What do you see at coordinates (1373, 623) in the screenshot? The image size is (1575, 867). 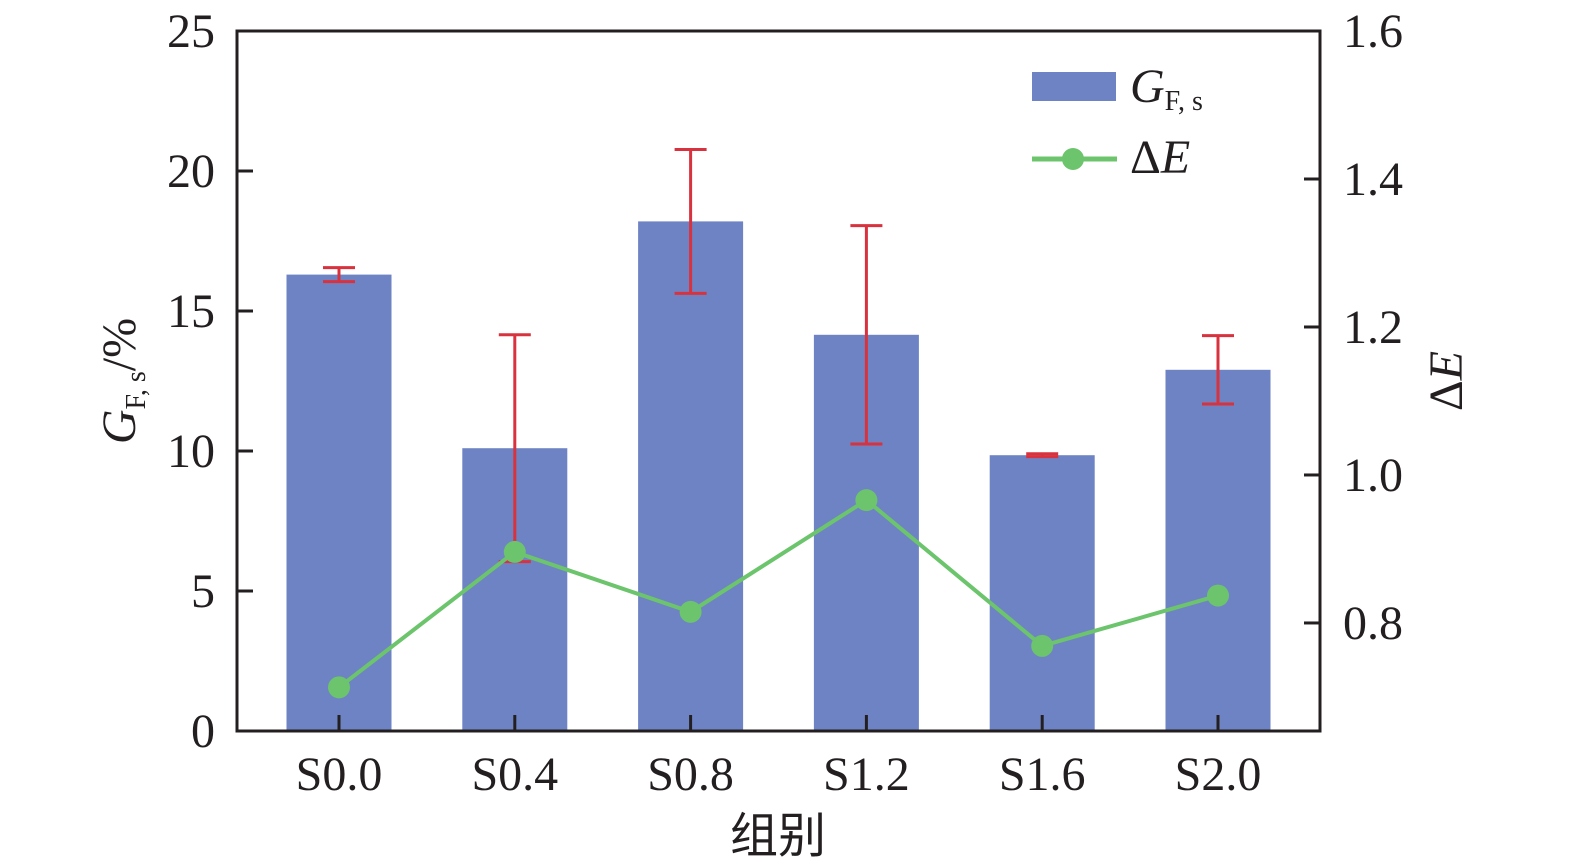 I see `y2-tick-label: 0.8` at bounding box center [1373, 623].